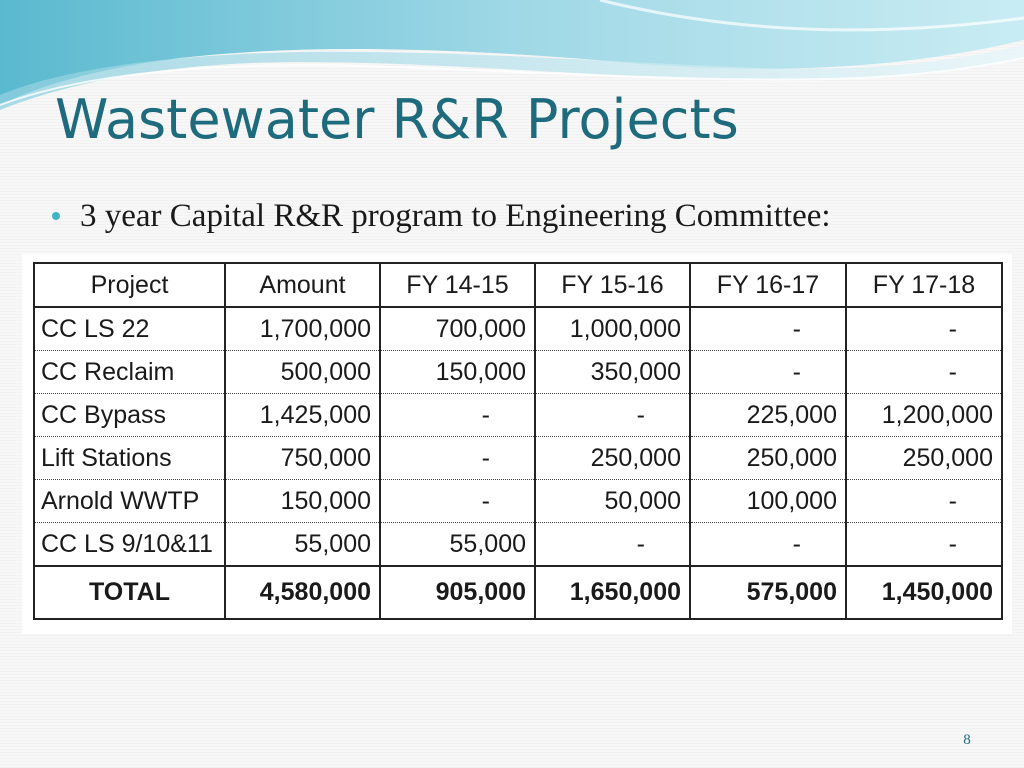  What do you see at coordinates (924, 415) in the screenshot?
I see `fy-17-18-cell: 1,200,000` at bounding box center [924, 415].